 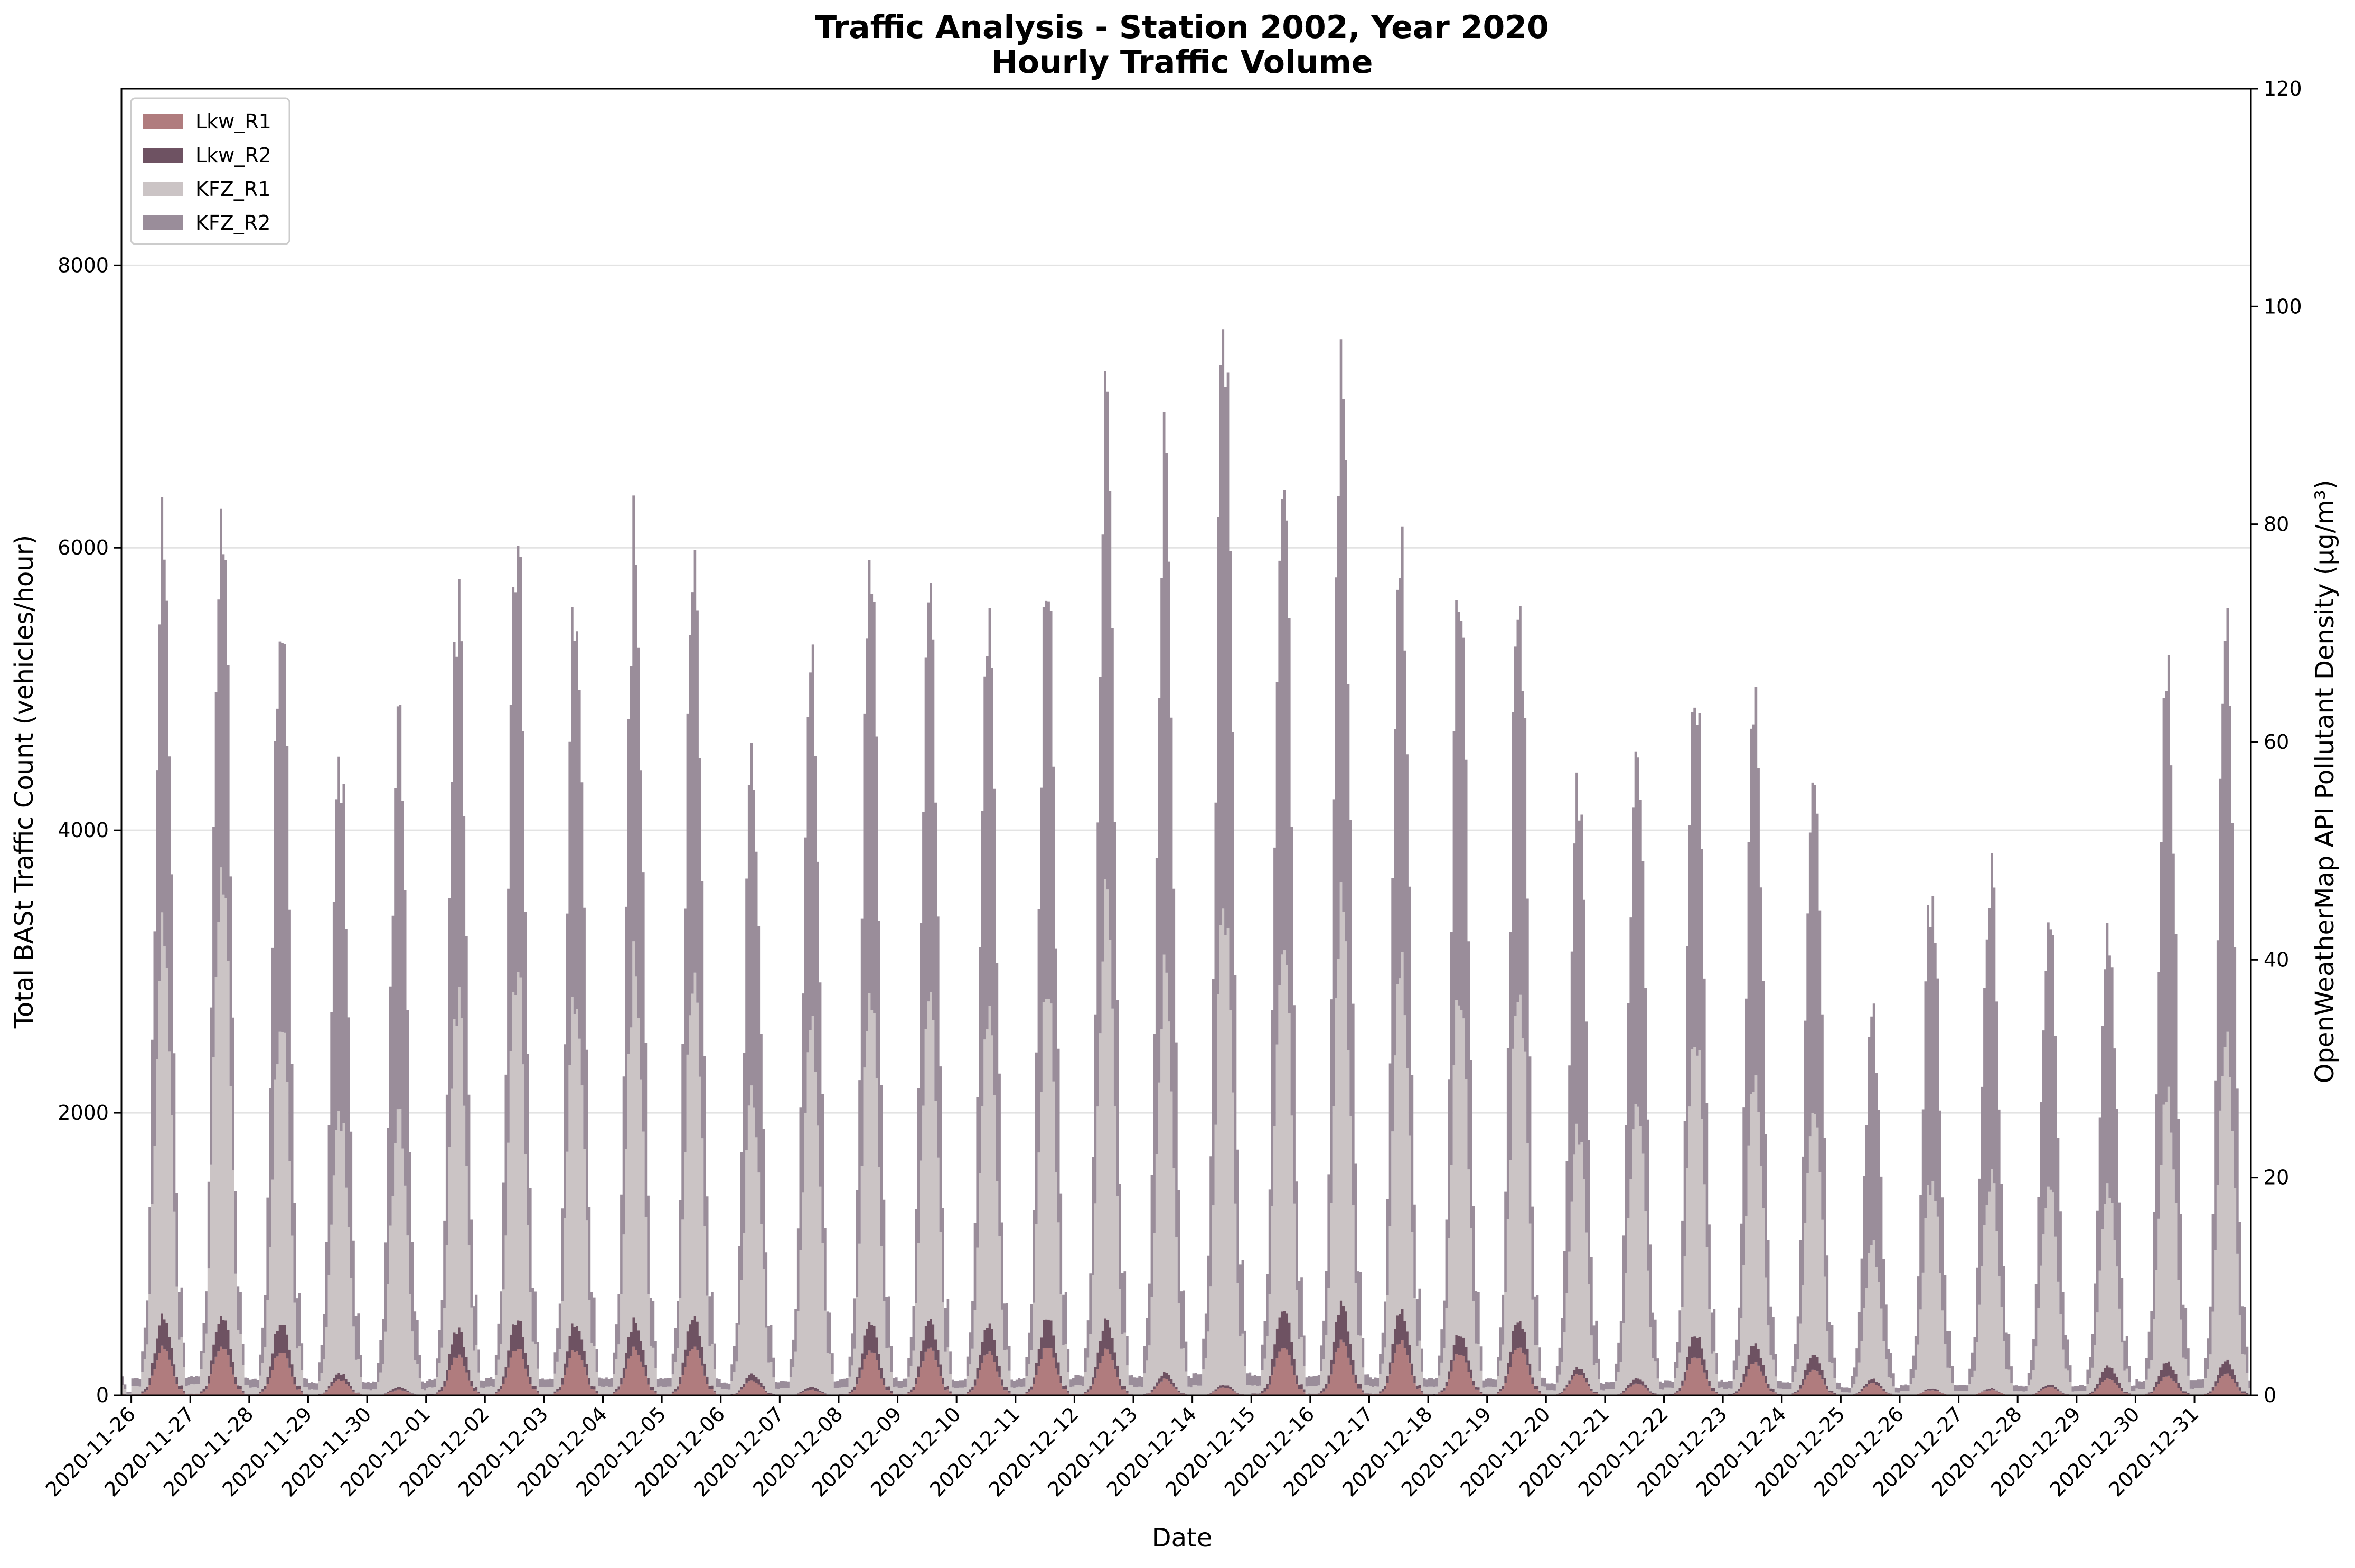 I want to click on y-tick-label: 2000, so click(x=83, y=1112).